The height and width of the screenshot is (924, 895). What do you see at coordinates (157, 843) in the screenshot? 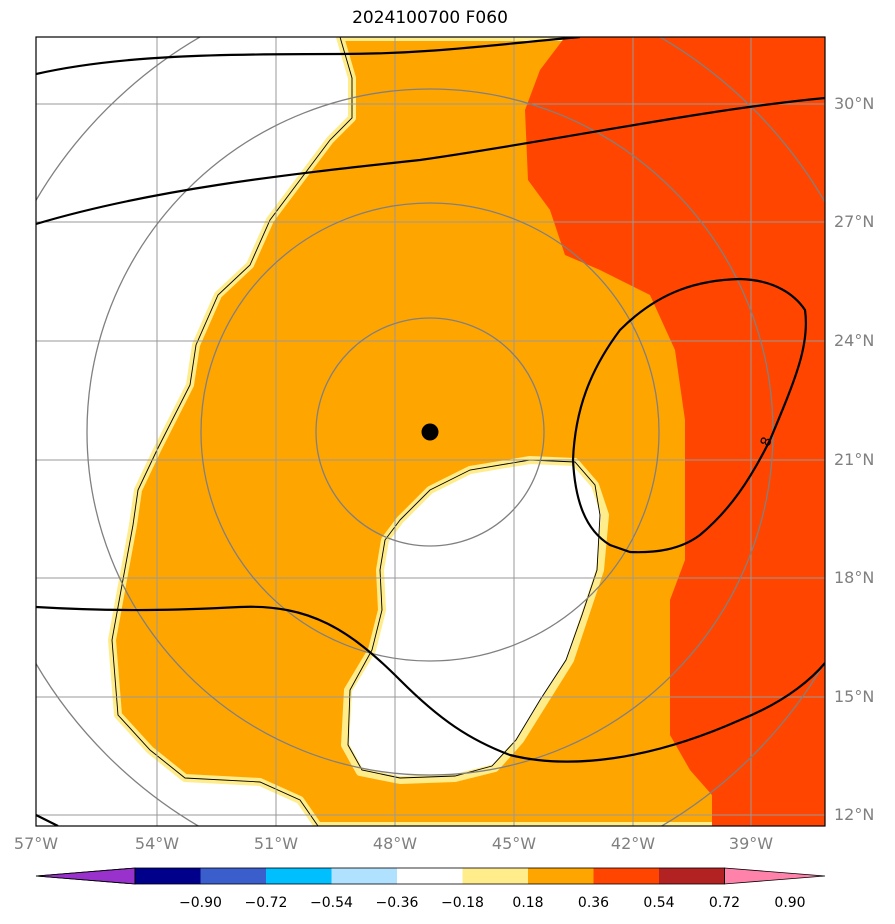
I see `lon-label-54w: 54°W` at bounding box center [157, 843].